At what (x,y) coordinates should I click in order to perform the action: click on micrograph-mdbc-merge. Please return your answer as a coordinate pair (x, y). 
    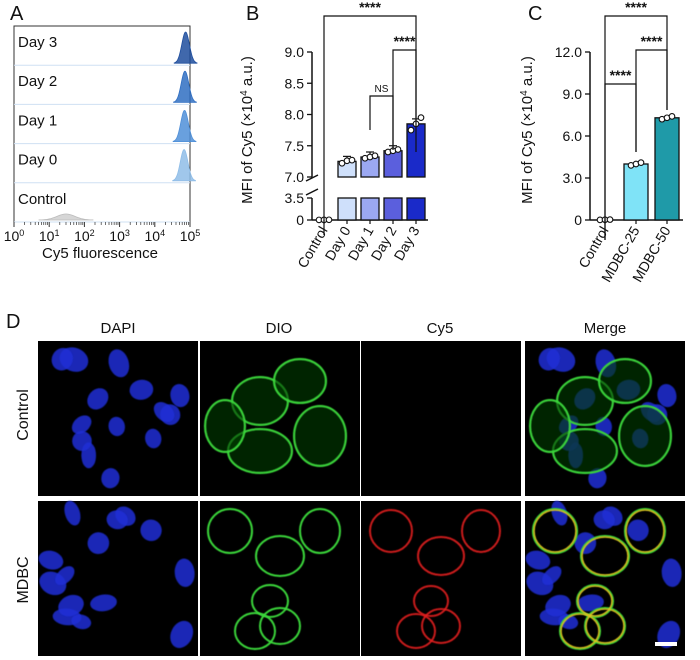
    Looking at the image, I should click on (605, 578).